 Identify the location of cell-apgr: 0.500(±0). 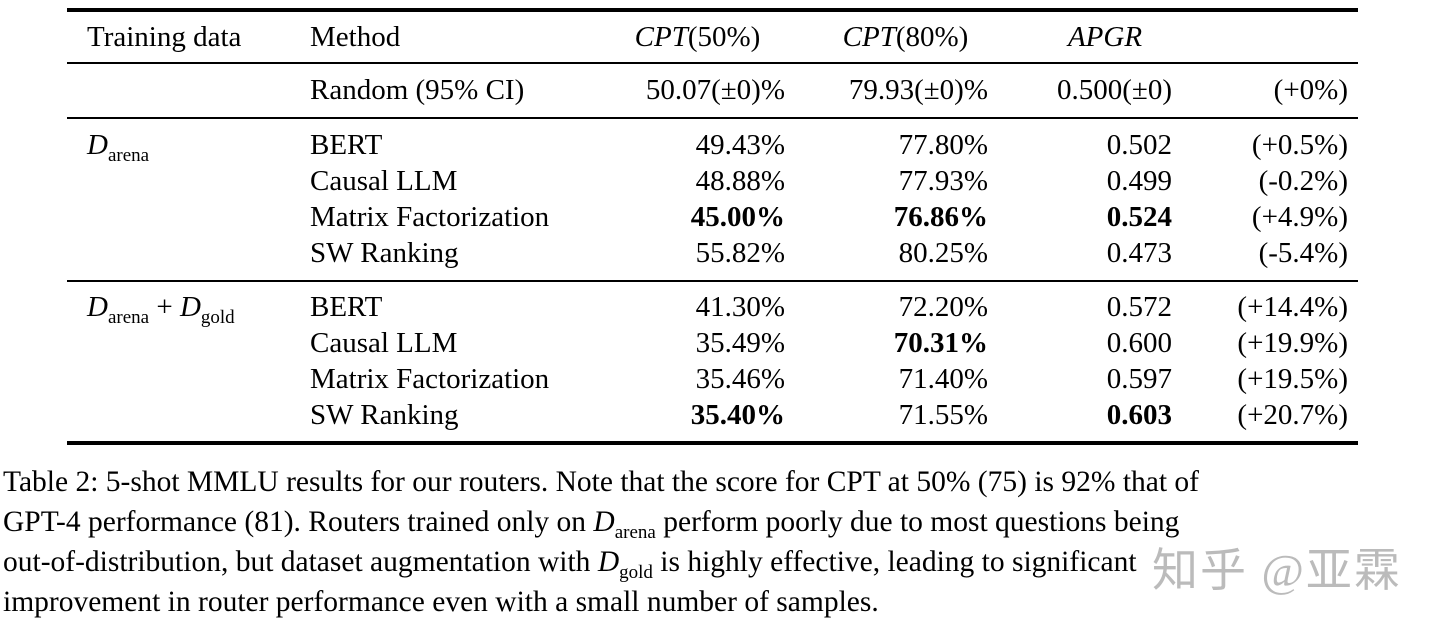
(1114, 90).